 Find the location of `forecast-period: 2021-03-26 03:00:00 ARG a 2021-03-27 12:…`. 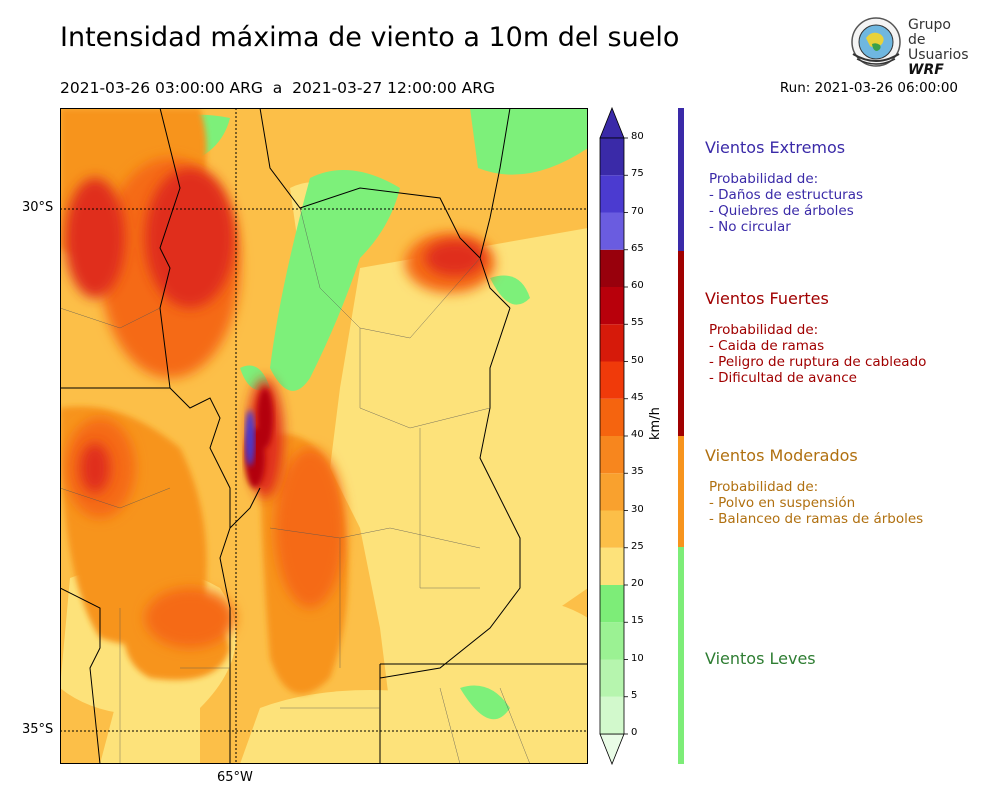

forecast-period: 2021-03-26 03:00:00 ARG a 2021-03-27 12:… is located at coordinates (278, 88).